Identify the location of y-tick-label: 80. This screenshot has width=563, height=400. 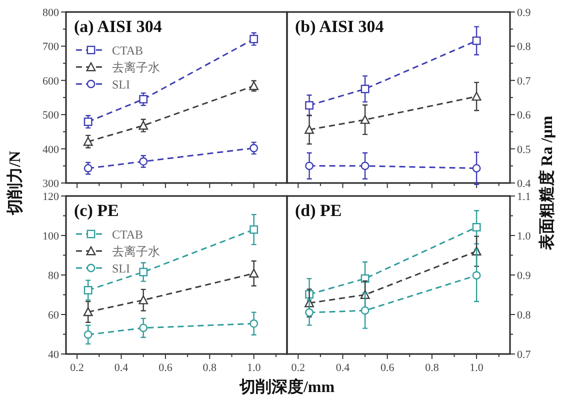
(54, 276).